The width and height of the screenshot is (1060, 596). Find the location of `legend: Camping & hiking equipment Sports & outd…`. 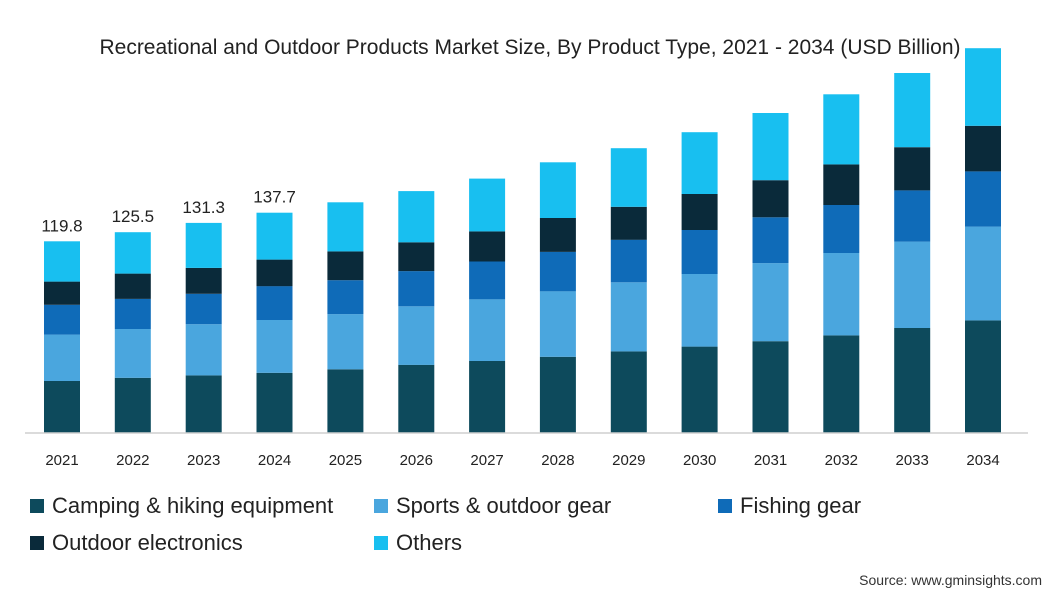

legend: Camping & hiking equipment Sports & outd… is located at coordinates (510, 533).